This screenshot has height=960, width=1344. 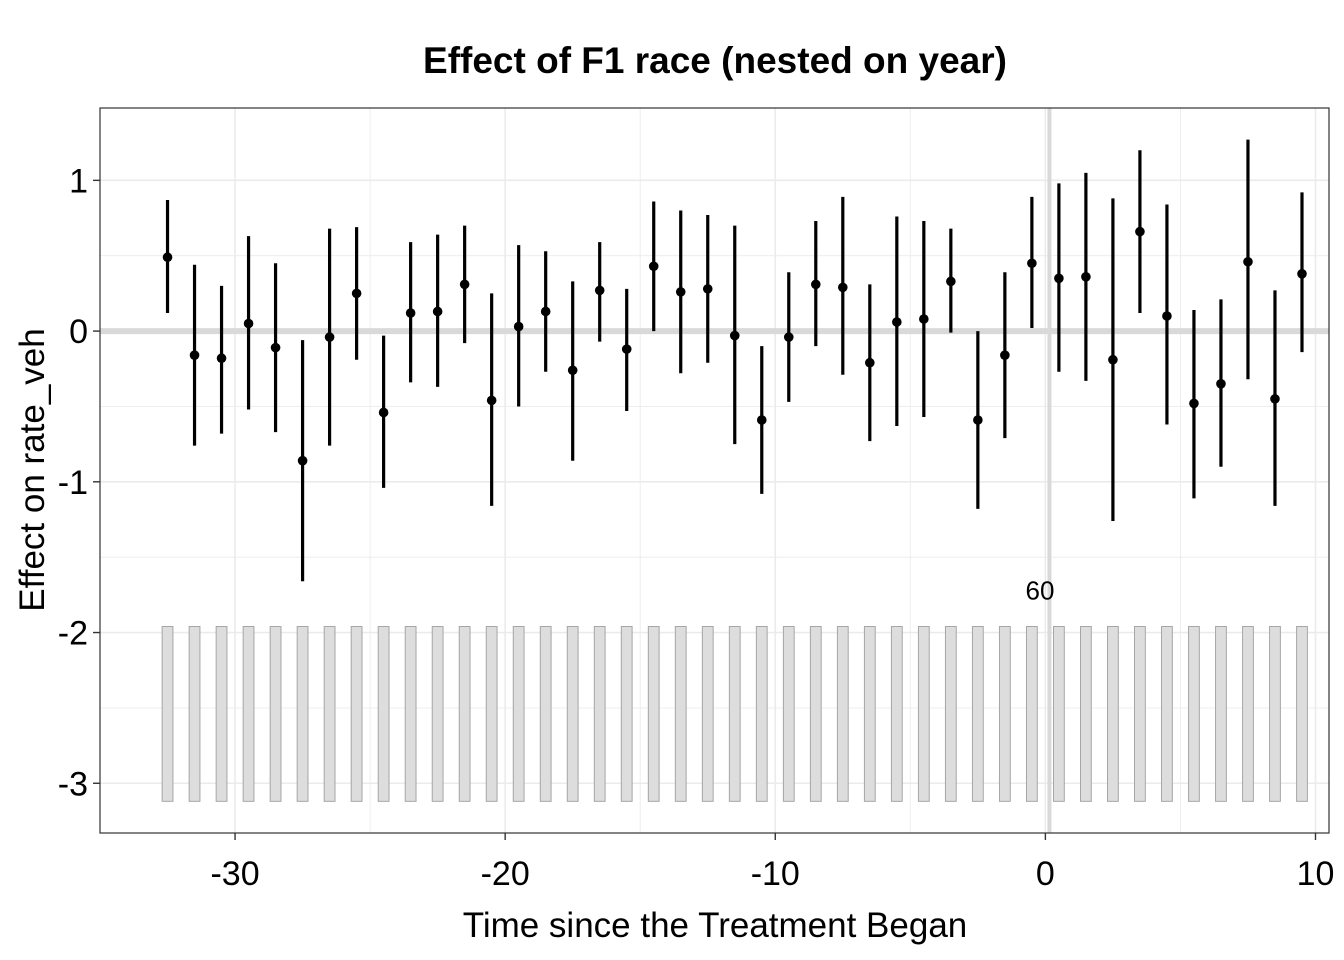 What do you see at coordinates (78, 181) in the screenshot?
I see `y-tick-label: 1` at bounding box center [78, 181].